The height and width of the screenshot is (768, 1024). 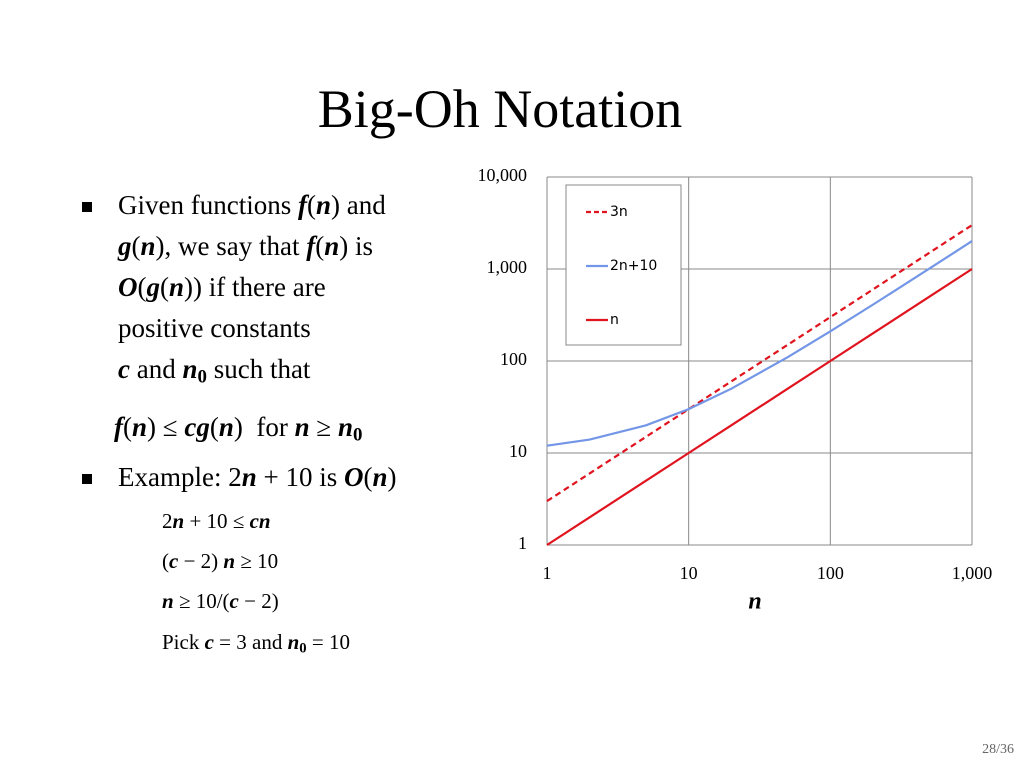 I want to click on text-run: ) for, so click(x=264, y=427).